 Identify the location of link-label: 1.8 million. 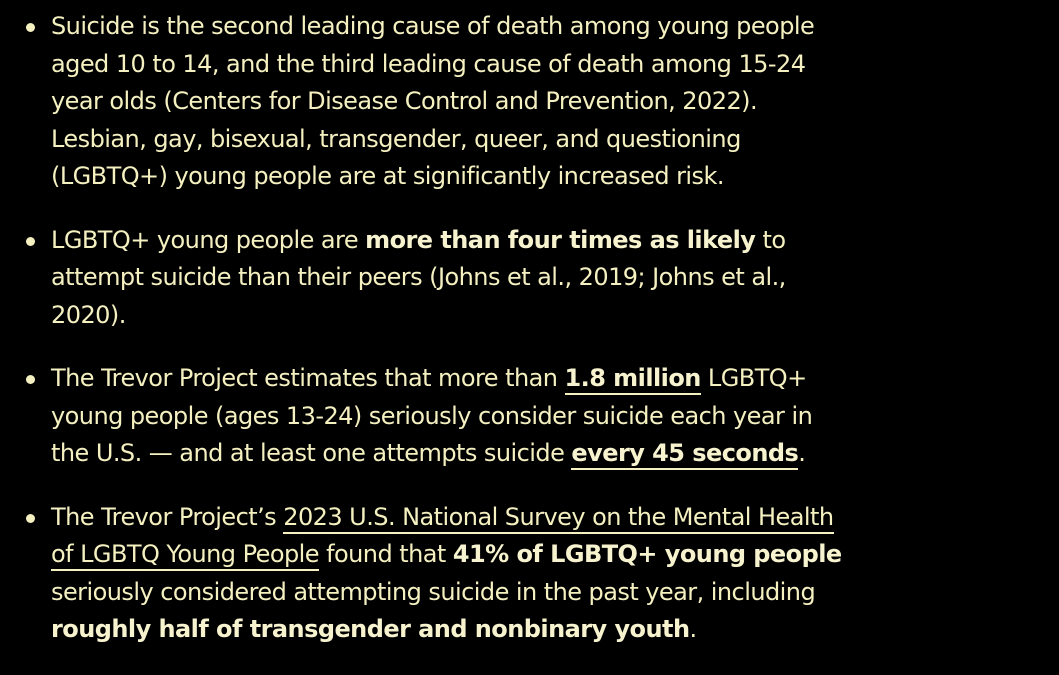
(633, 378).